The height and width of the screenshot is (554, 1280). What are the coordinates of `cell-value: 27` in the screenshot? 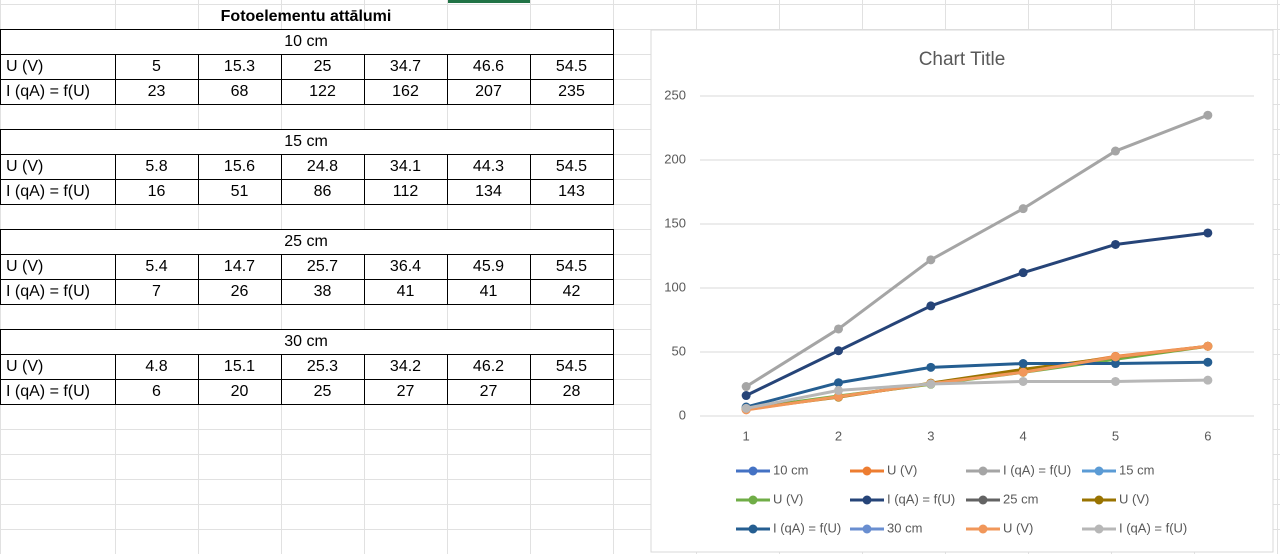 It's located at (489, 391).